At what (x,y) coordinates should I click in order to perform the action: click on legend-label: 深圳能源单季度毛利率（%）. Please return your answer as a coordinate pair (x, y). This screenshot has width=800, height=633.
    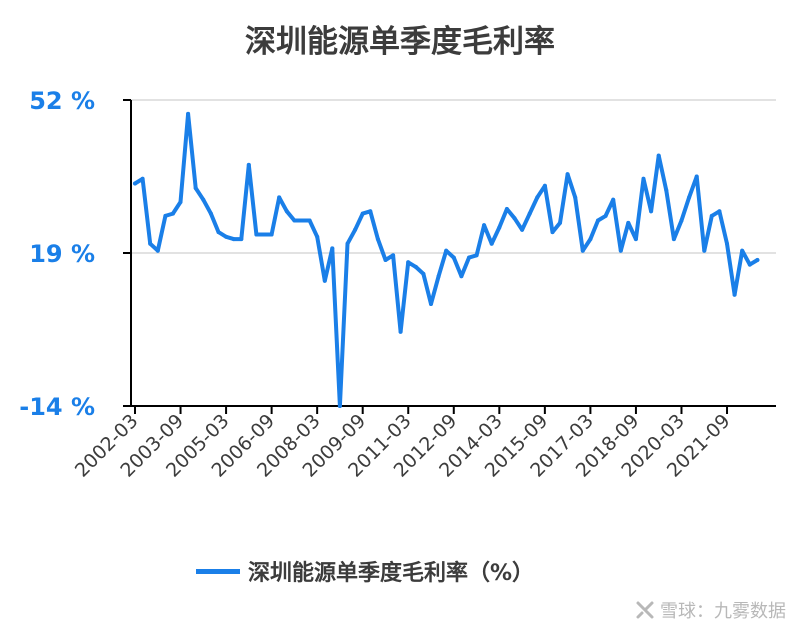
    Looking at the image, I should click on (391, 573).